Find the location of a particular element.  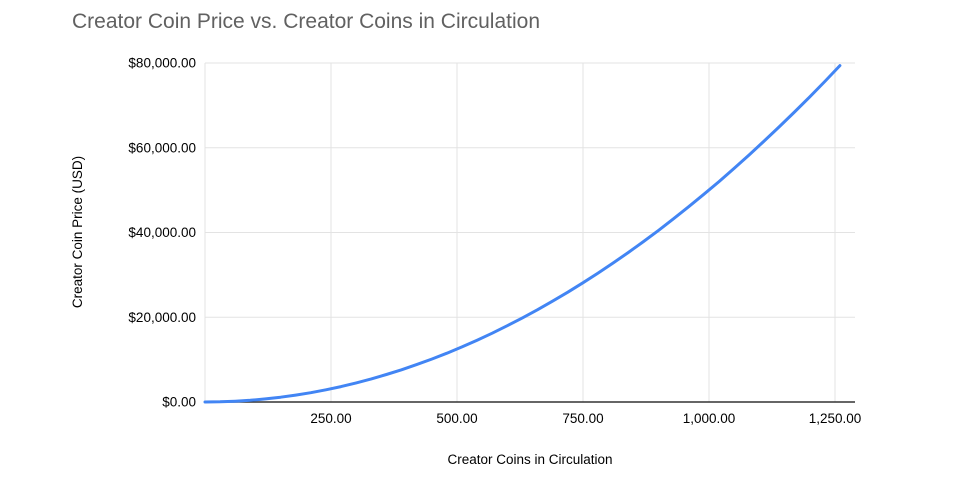

x-tick-label: 750.00 is located at coordinates (582, 418).